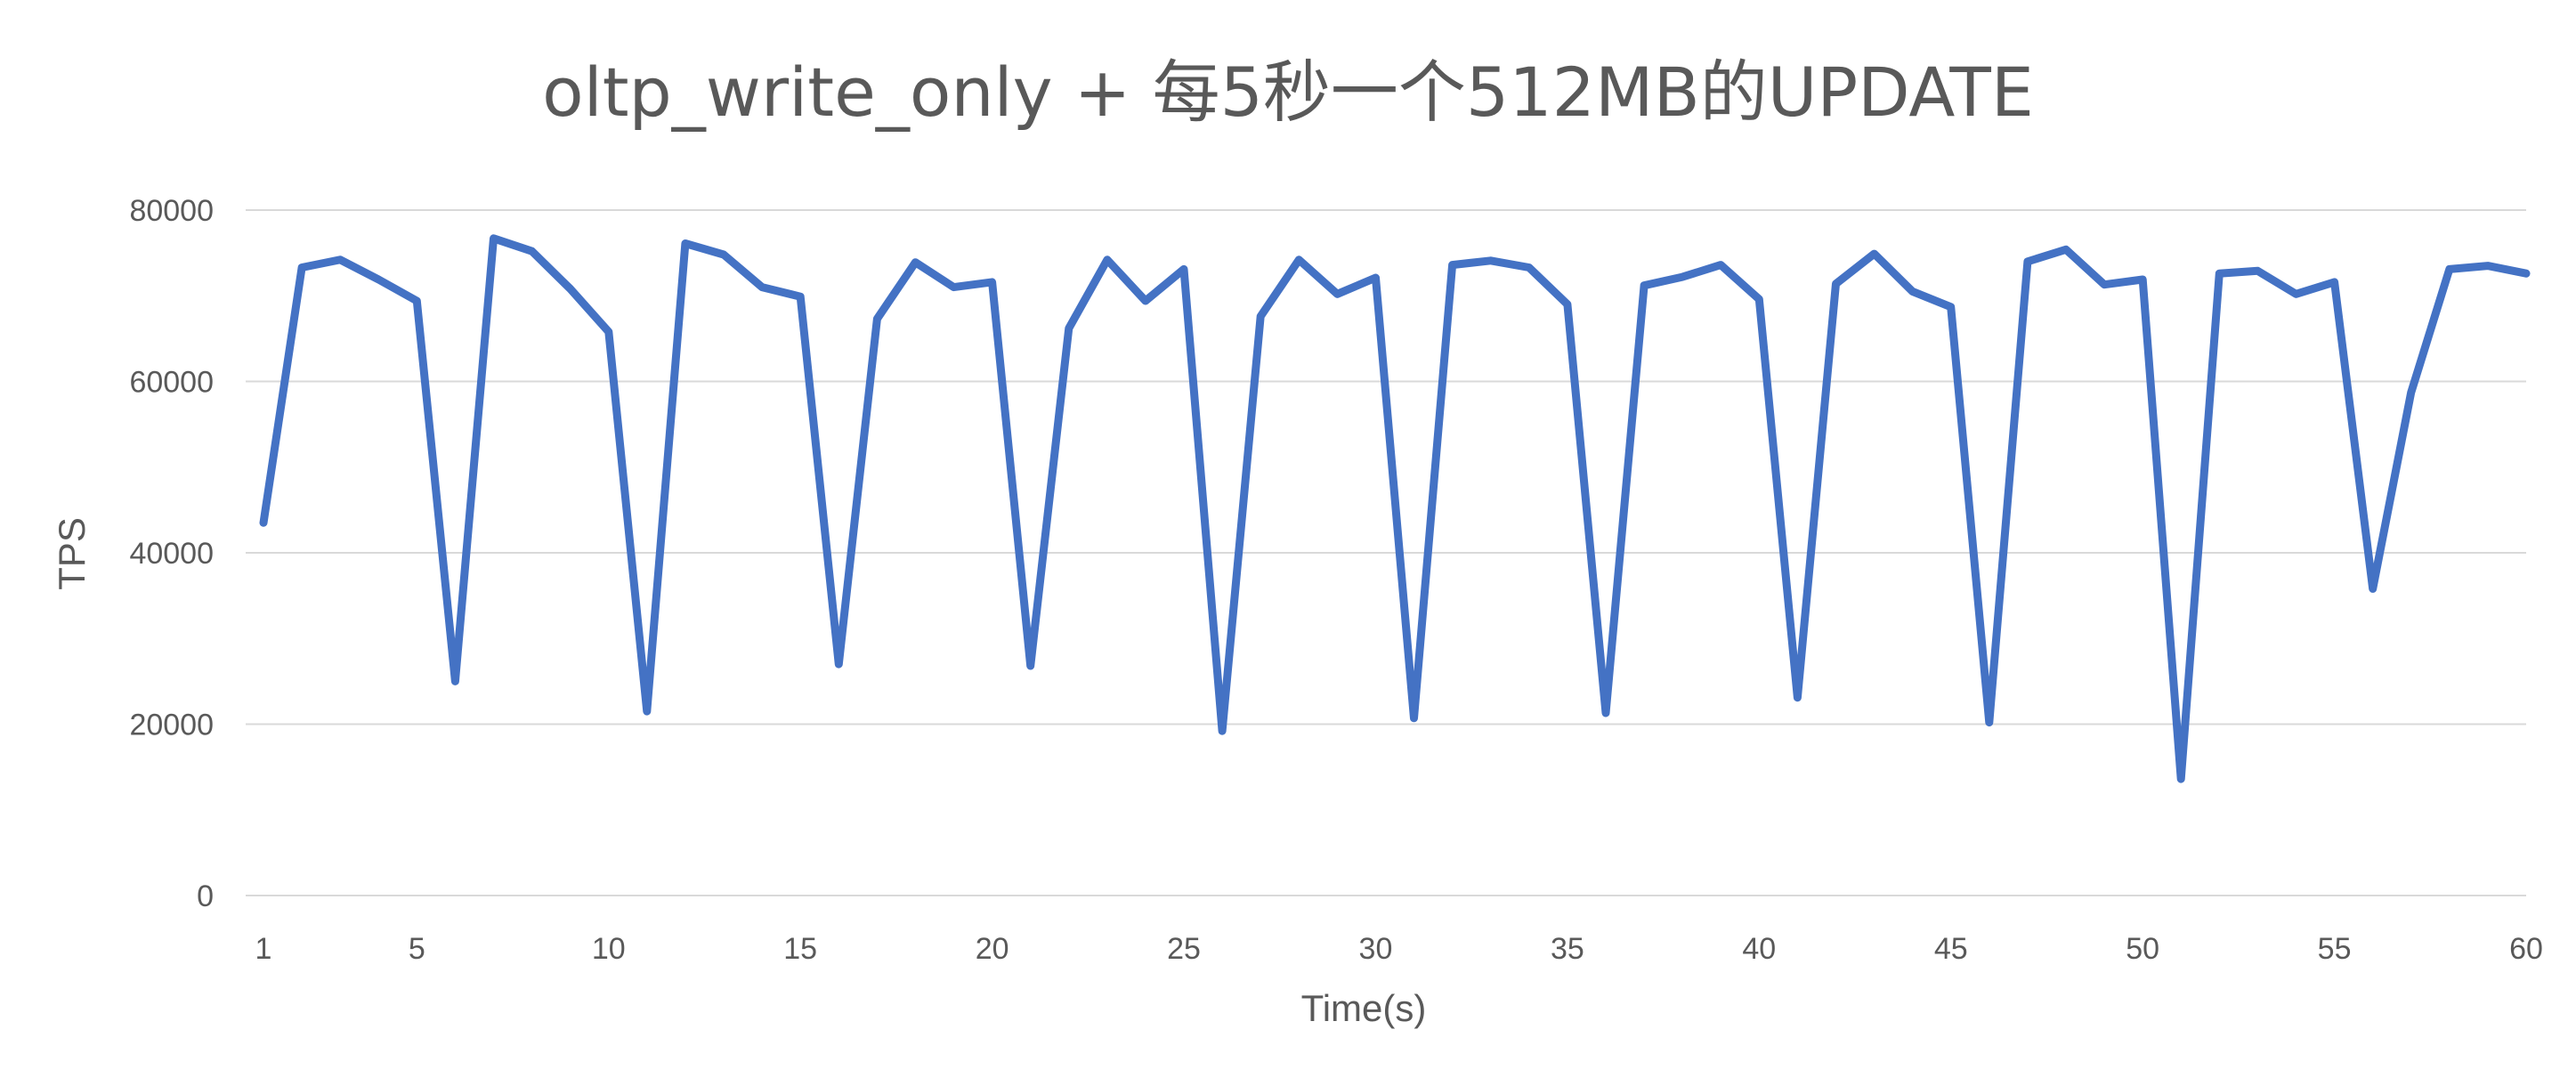 The height and width of the screenshot is (1070, 2576). I want to click on x-tick-label: 10, so click(609, 949).